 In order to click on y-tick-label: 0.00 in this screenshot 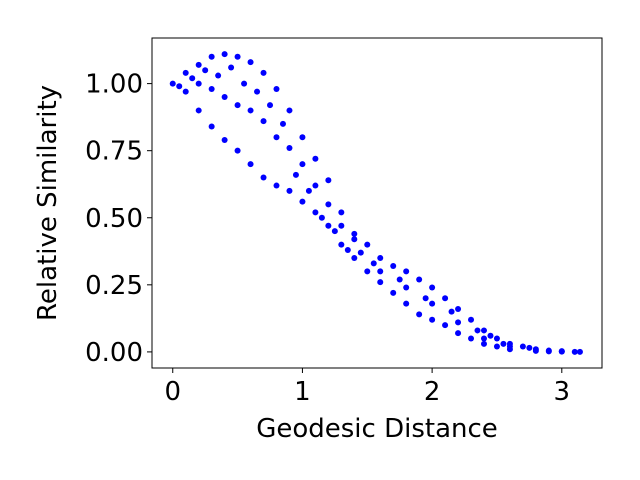, I will do `click(114, 353)`.